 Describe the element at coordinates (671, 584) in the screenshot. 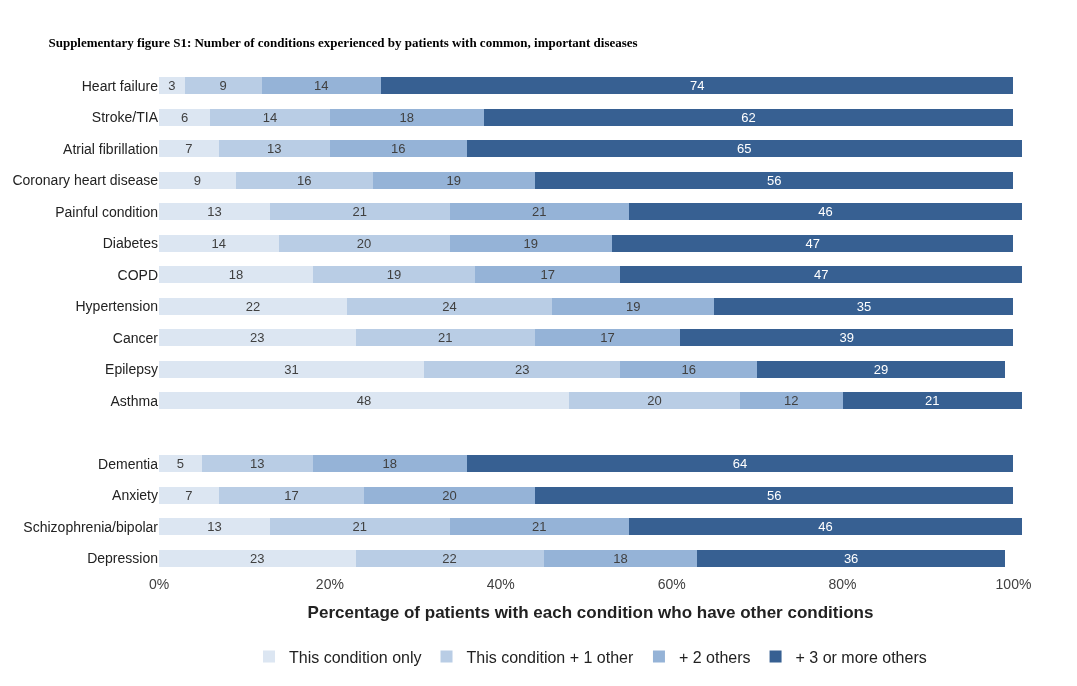

I see `x-tick-label: 60%` at that location.